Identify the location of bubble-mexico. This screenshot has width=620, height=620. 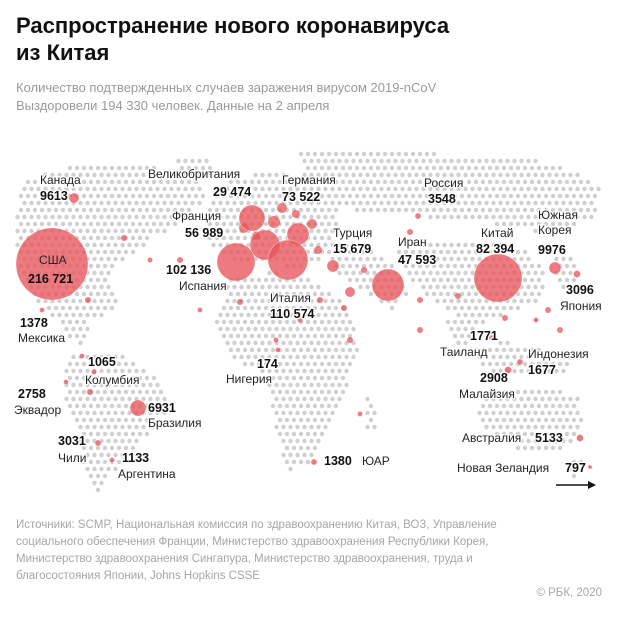
(42, 310).